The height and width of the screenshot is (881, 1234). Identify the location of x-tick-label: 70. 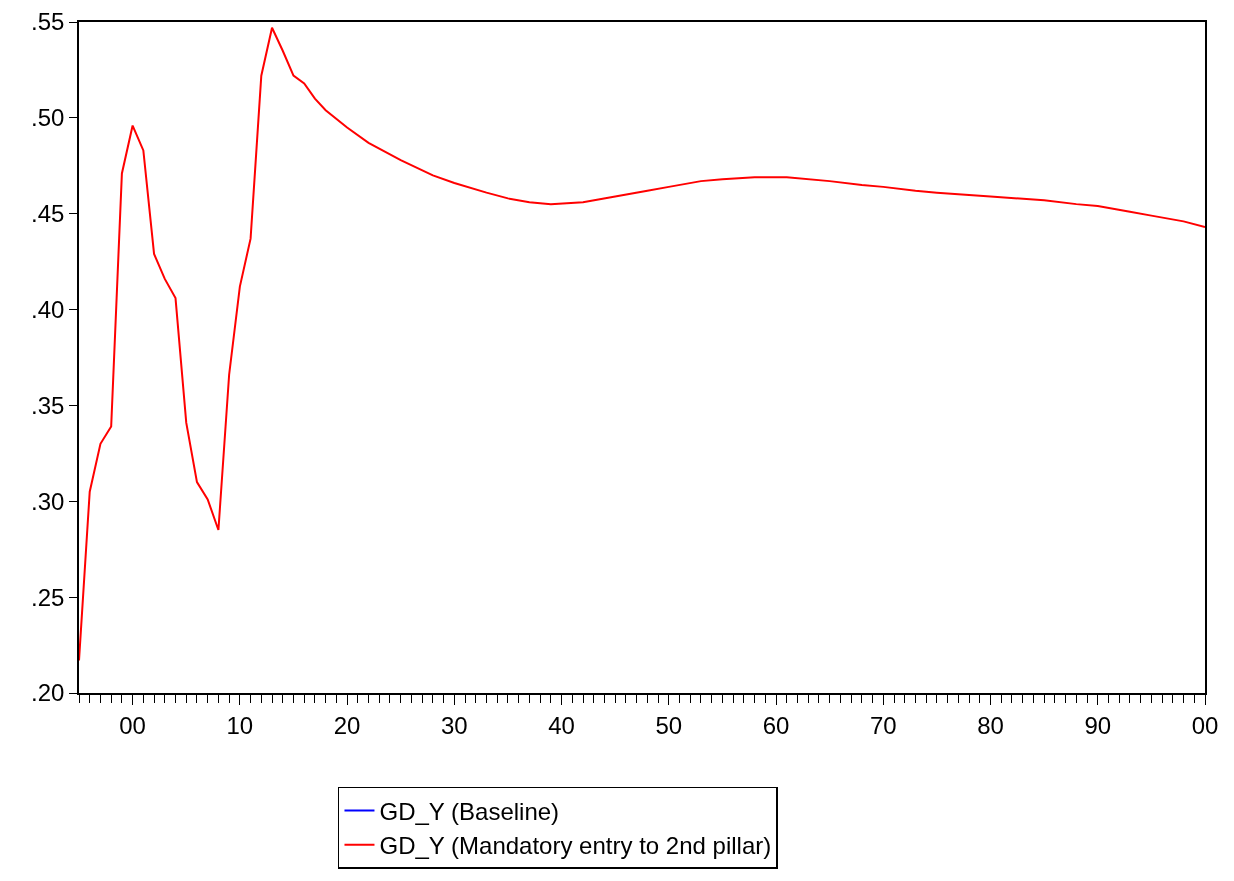
(883, 725).